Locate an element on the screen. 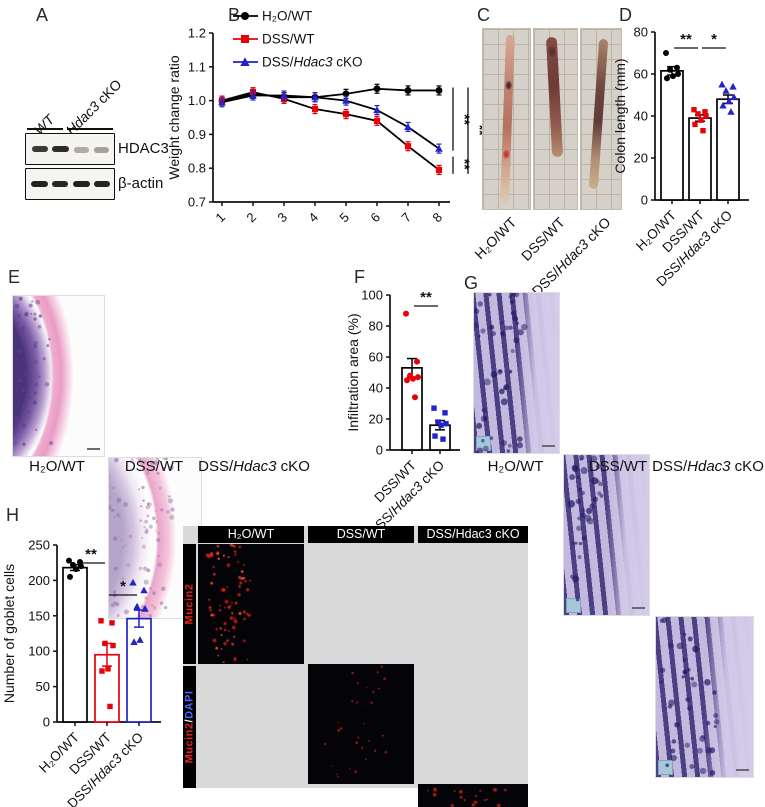 This screenshot has height=807, width=765. row-label-dapi: DAPI is located at coordinates (189, 704).